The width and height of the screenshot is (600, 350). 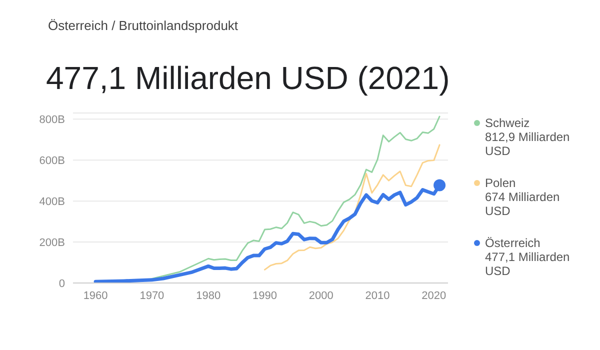 I want to click on text: 674 Milliarden USD, so click(x=523, y=204).